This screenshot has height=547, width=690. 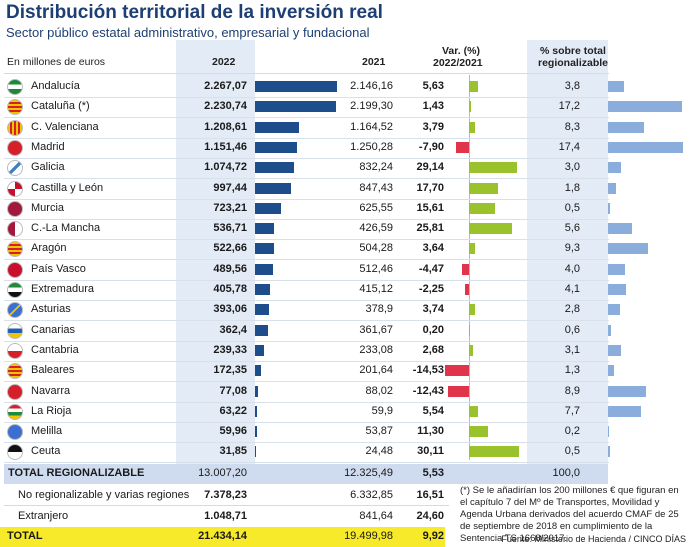 I want to click on region-name: País Vasco, so click(x=58, y=268).